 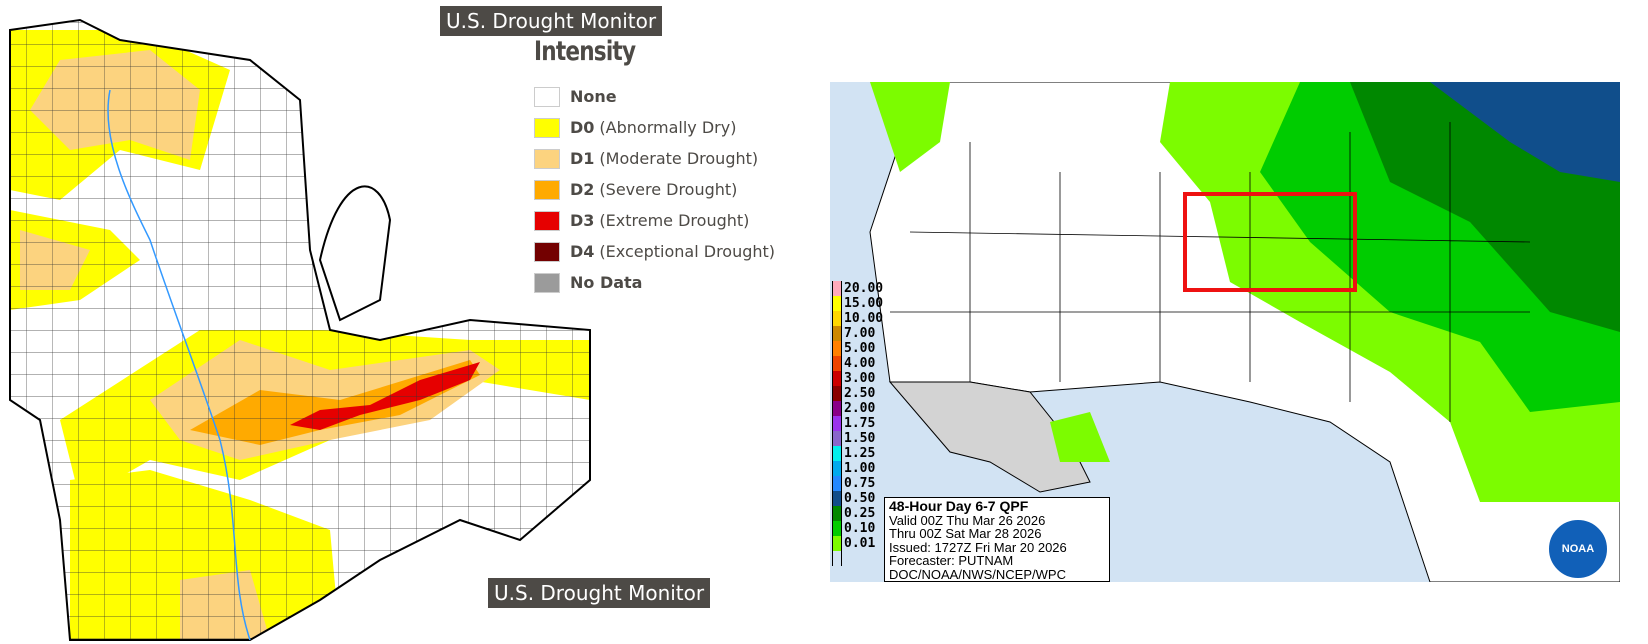 I want to click on legend-item: D2 (Severe Drought), so click(x=654, y=189).